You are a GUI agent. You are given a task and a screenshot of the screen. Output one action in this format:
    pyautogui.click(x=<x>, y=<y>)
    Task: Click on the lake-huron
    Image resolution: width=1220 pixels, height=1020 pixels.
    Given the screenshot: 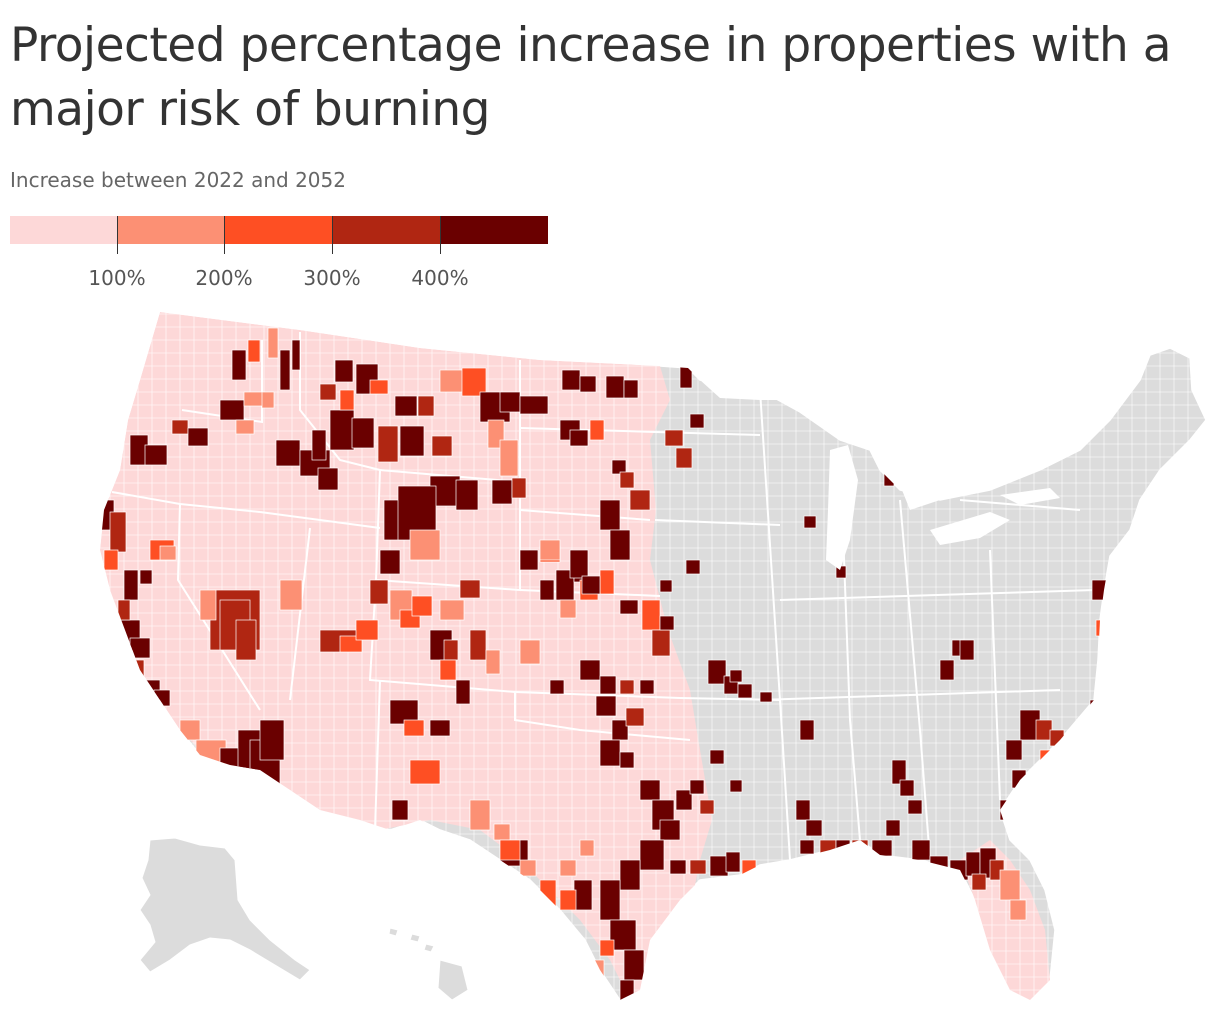 What is the action you would take?
    pyautogui.click(x=915, y=470)
    